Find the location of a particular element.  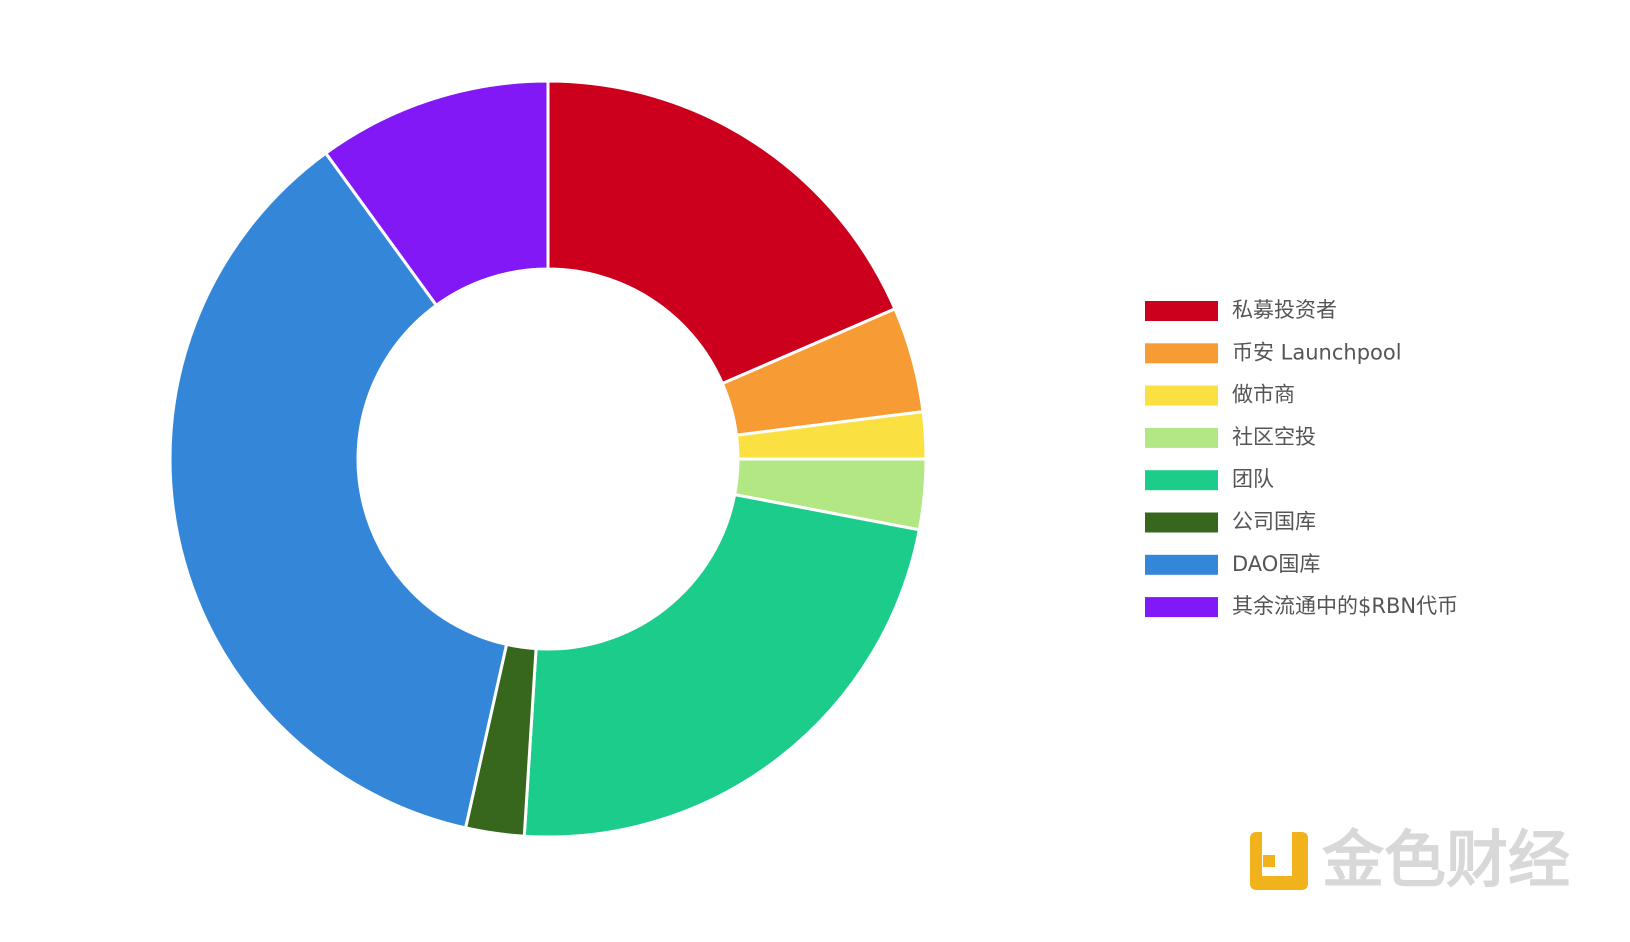

legend-label: 做市商 is located at coordinates (1263, 395).